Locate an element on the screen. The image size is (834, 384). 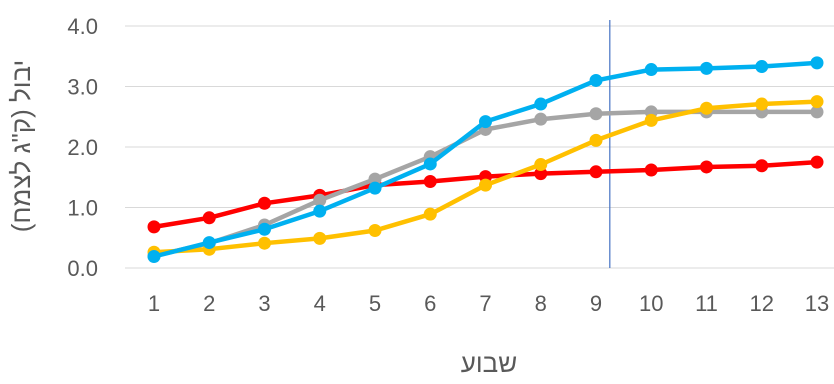
x-axis-title: שבוע is located at coordinates (489, 363).